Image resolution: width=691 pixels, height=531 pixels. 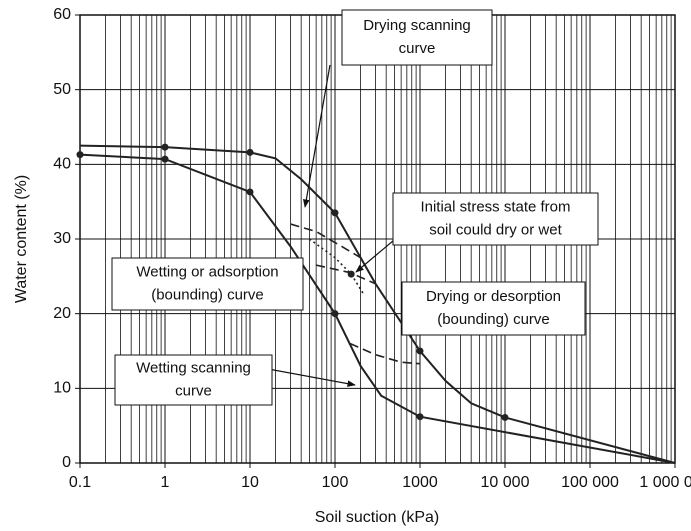 I want to click on y-tick-label: 0, so click(x=66, y=462).